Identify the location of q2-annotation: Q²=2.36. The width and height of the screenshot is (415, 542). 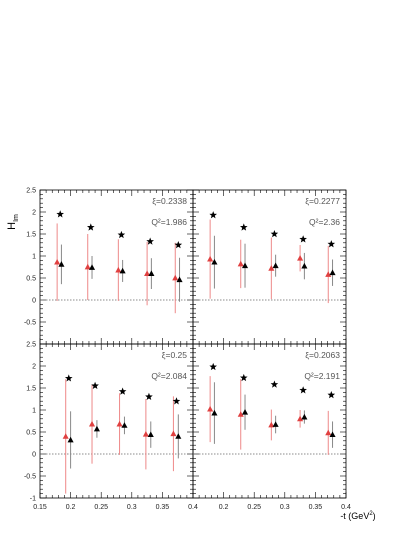
(324, 222).